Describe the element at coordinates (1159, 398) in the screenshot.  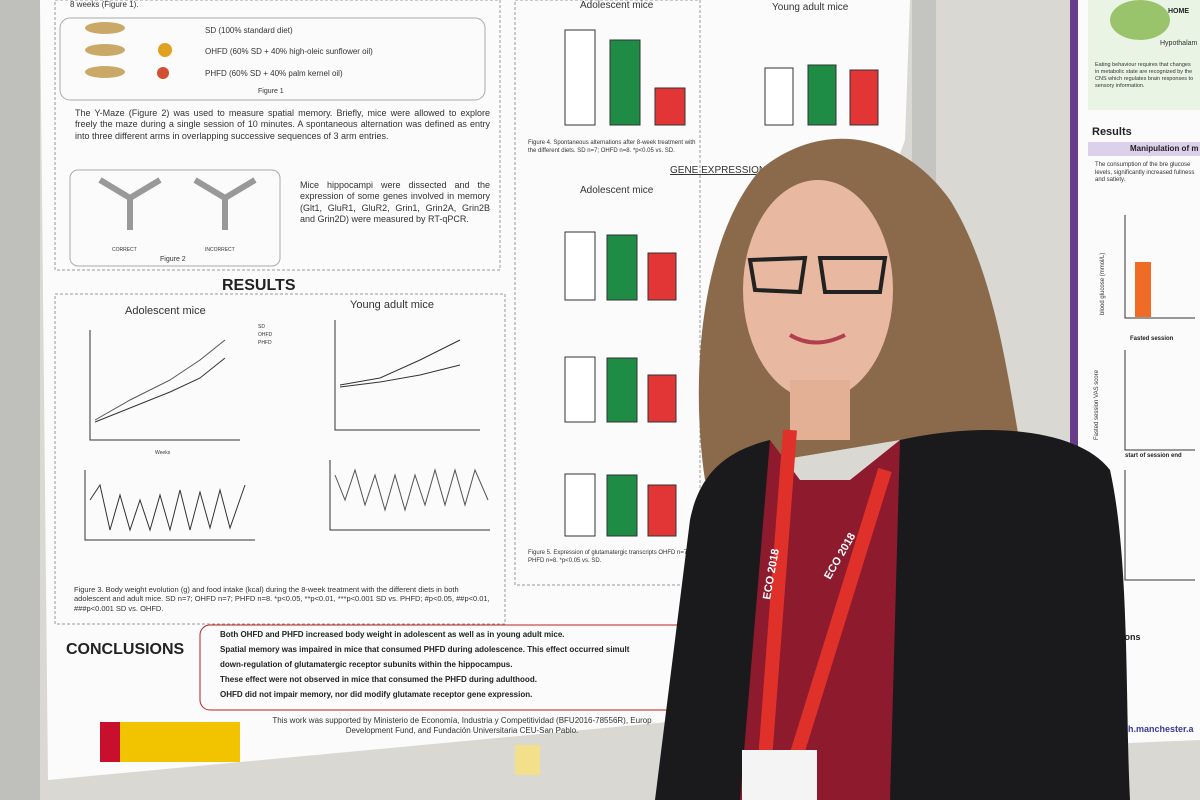
I see `side-axes` at that location.